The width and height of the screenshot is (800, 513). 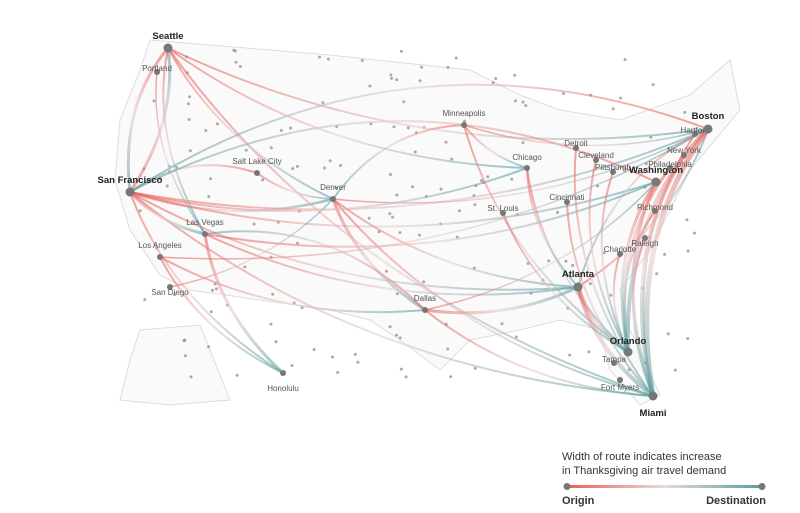 I want to click on city-label: Salt Lake City, so click(x=256, y=161).